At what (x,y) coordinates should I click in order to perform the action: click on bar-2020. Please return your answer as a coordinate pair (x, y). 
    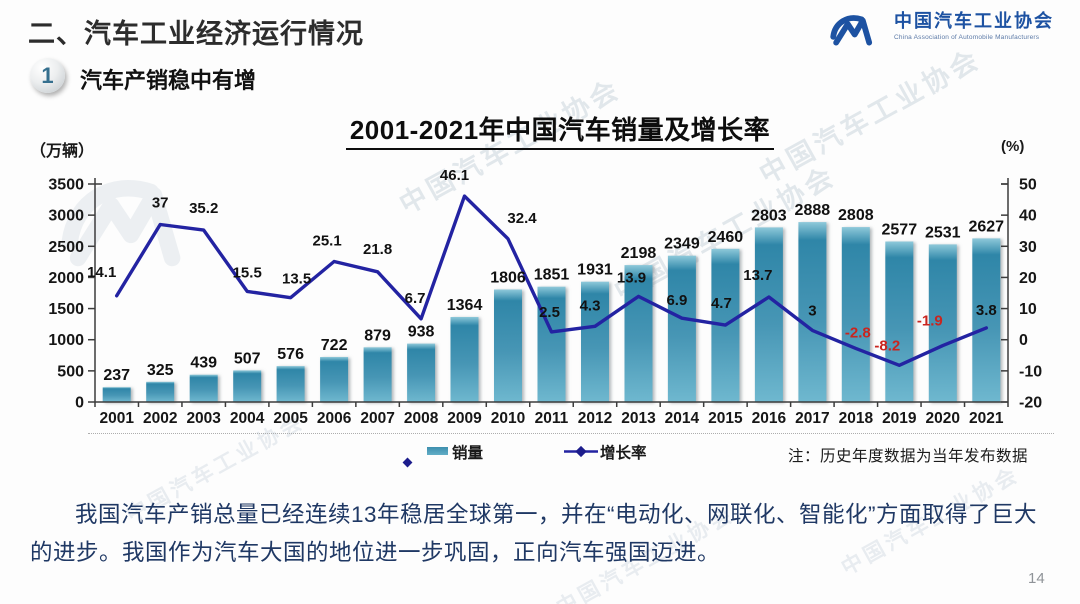
    Looking at the image, I should click on (942, 323).